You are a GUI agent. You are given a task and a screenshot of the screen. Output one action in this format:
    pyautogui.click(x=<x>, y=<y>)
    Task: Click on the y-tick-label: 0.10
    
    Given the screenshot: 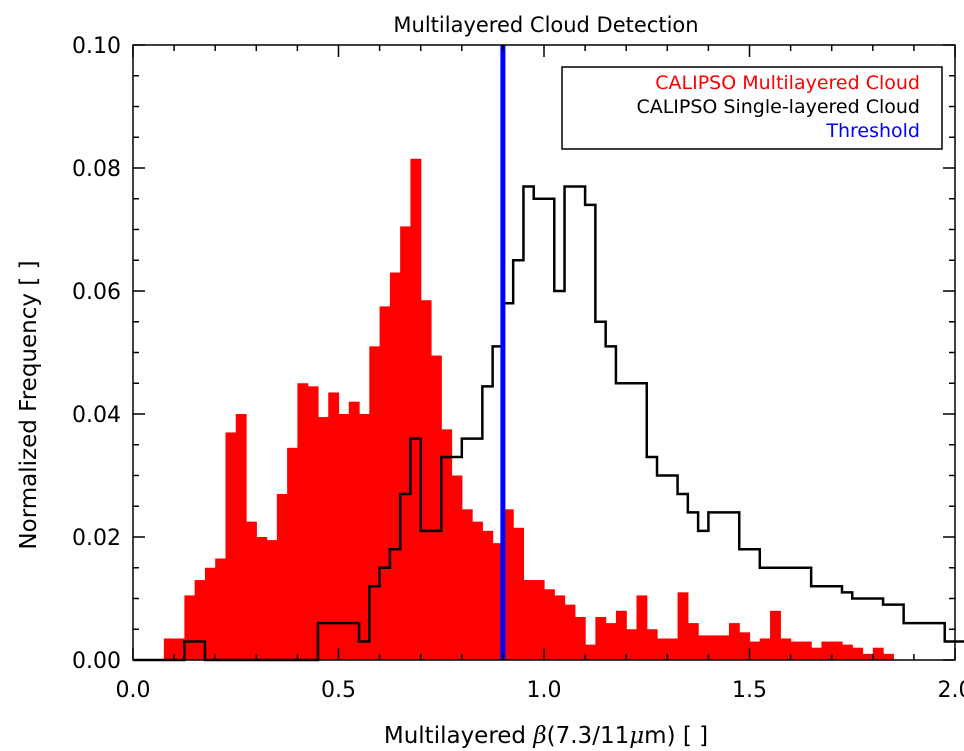 What is the action you would take?
    pyautogui.click(x=96, y=46)
    